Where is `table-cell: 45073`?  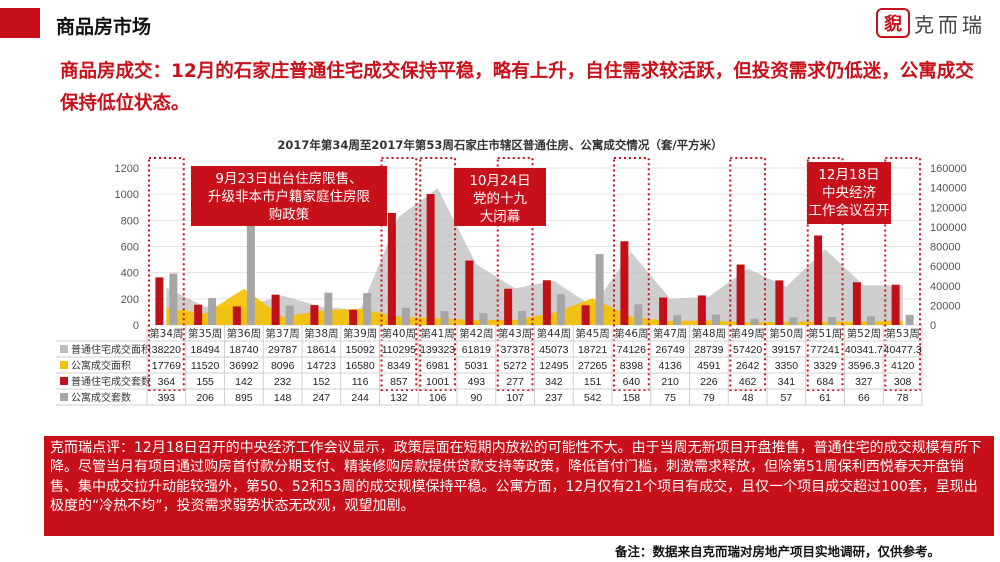 table-cell: 45073 is located at coordinates (553, 350).